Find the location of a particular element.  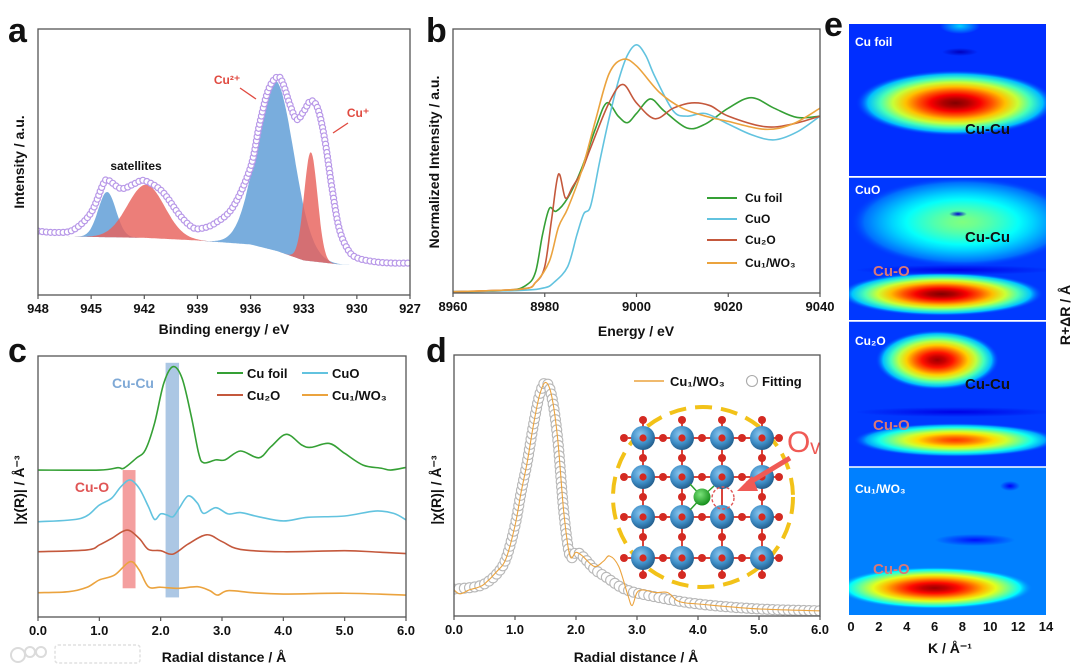

xanes-plot-area is located at coordinates (636, 168).